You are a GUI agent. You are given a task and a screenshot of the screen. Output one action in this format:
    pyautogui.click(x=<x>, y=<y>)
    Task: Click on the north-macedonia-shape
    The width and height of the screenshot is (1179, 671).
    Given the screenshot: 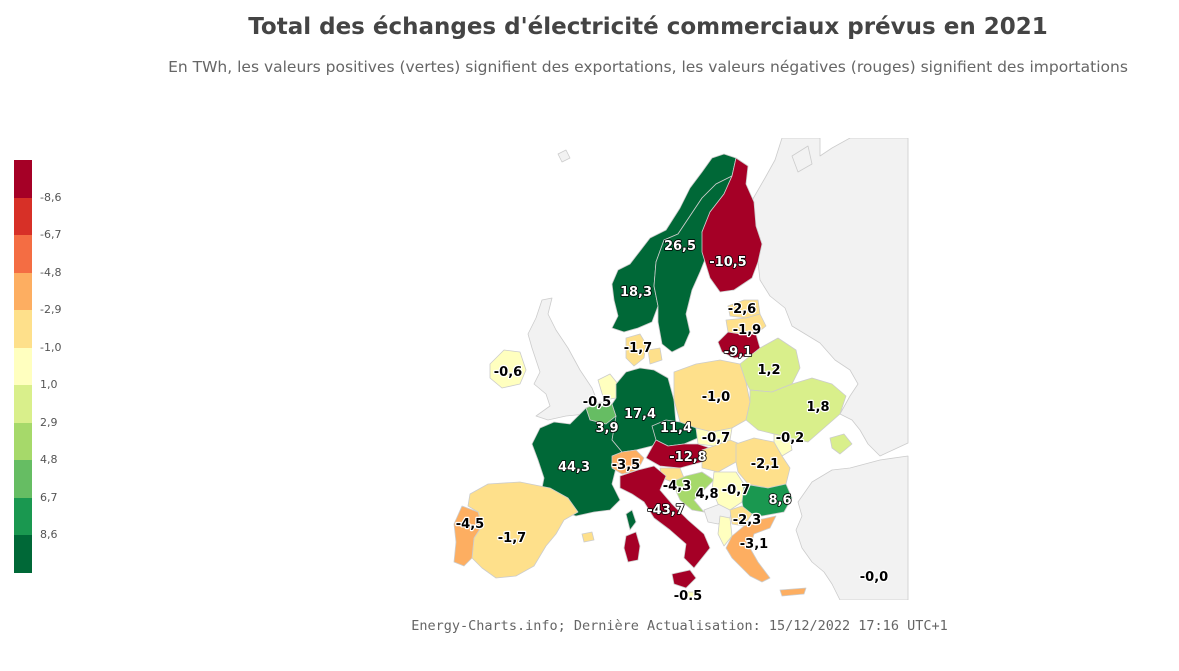 What is the action you would take?
    pyautogui.click(x=741, y=516)
    